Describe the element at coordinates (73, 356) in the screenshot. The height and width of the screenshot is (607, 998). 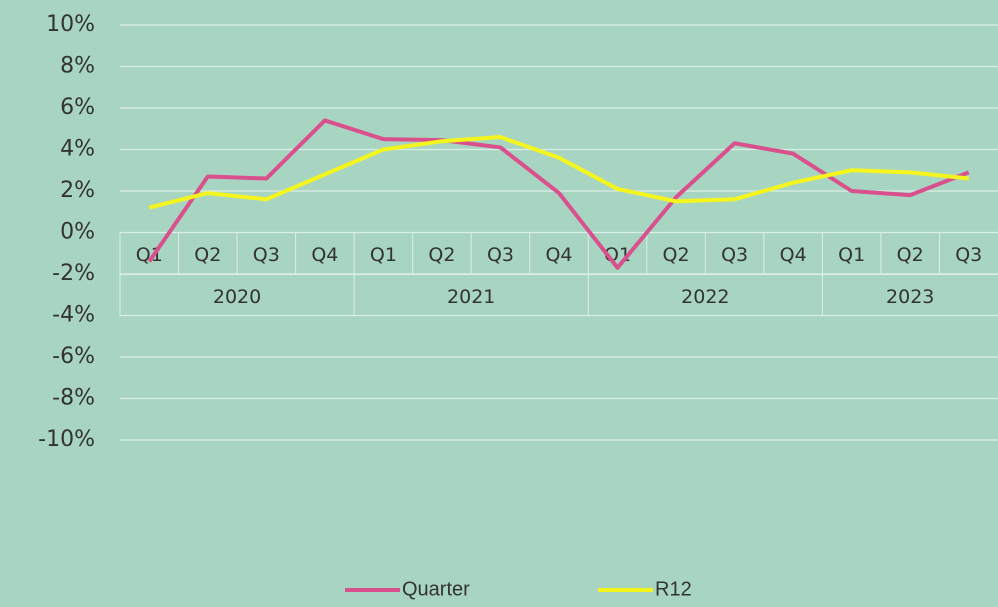
I see `y-tick-label: -6%` at that location.